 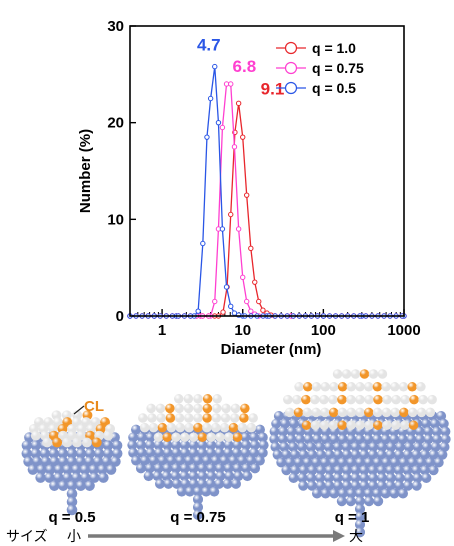 I want to click on y-tick-label: 20, so click(x=115, y=123).